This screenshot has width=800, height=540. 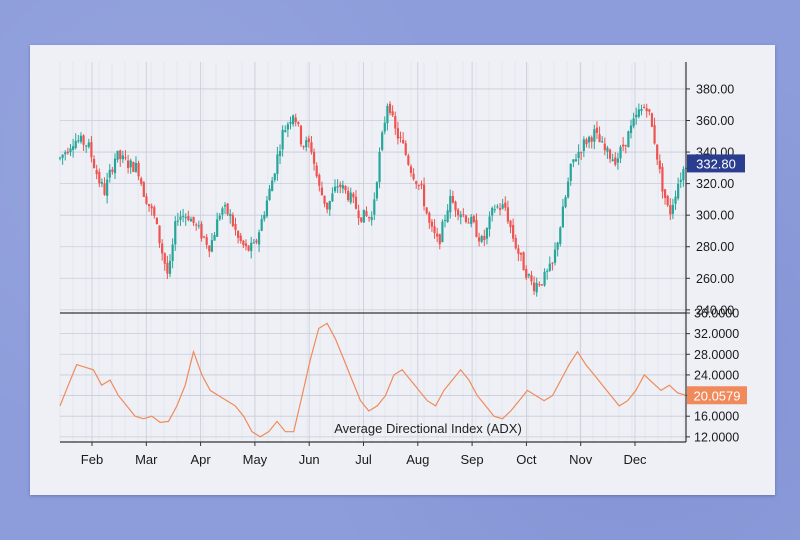 I want to click on last-price-badge, so click(x=716, y=163).